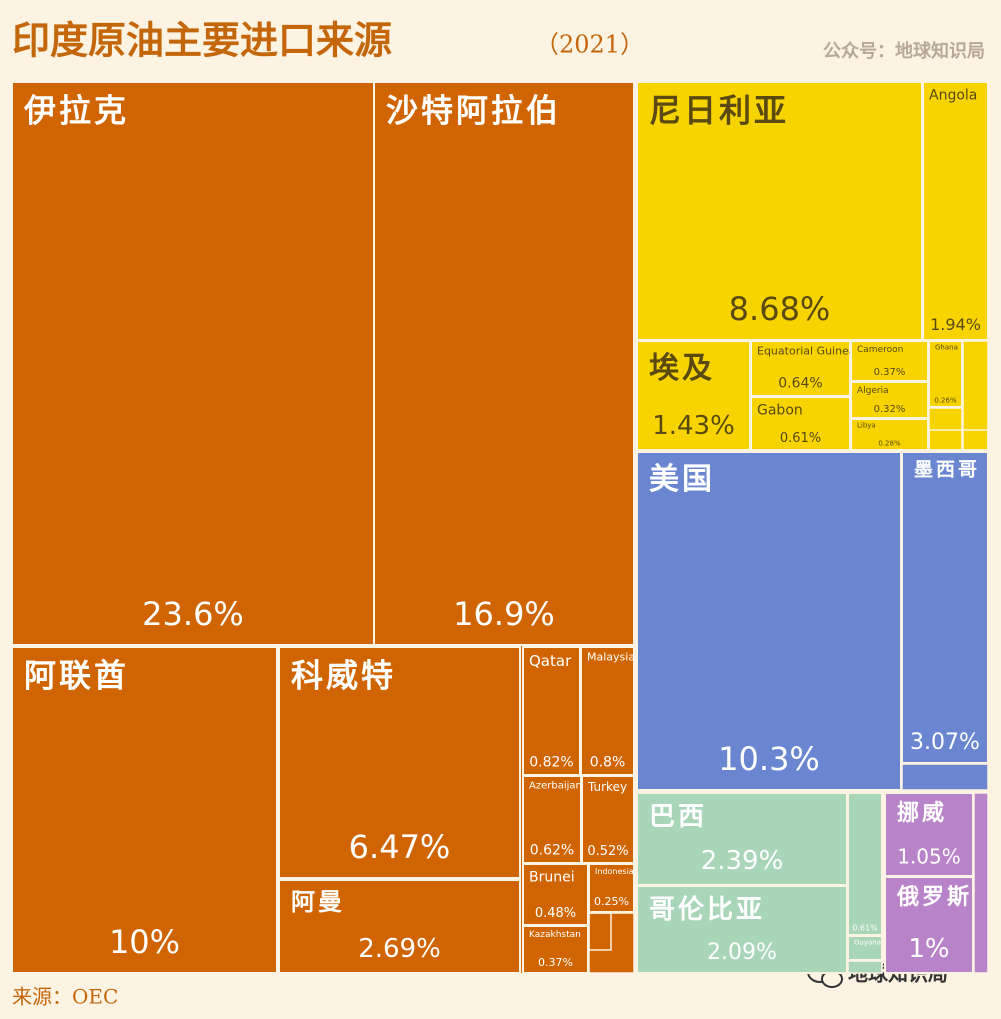  What do you see at coordinates (780, 410) in the screenshot?
I see `tile-name: Gabon` at bounding box center [780, 410].